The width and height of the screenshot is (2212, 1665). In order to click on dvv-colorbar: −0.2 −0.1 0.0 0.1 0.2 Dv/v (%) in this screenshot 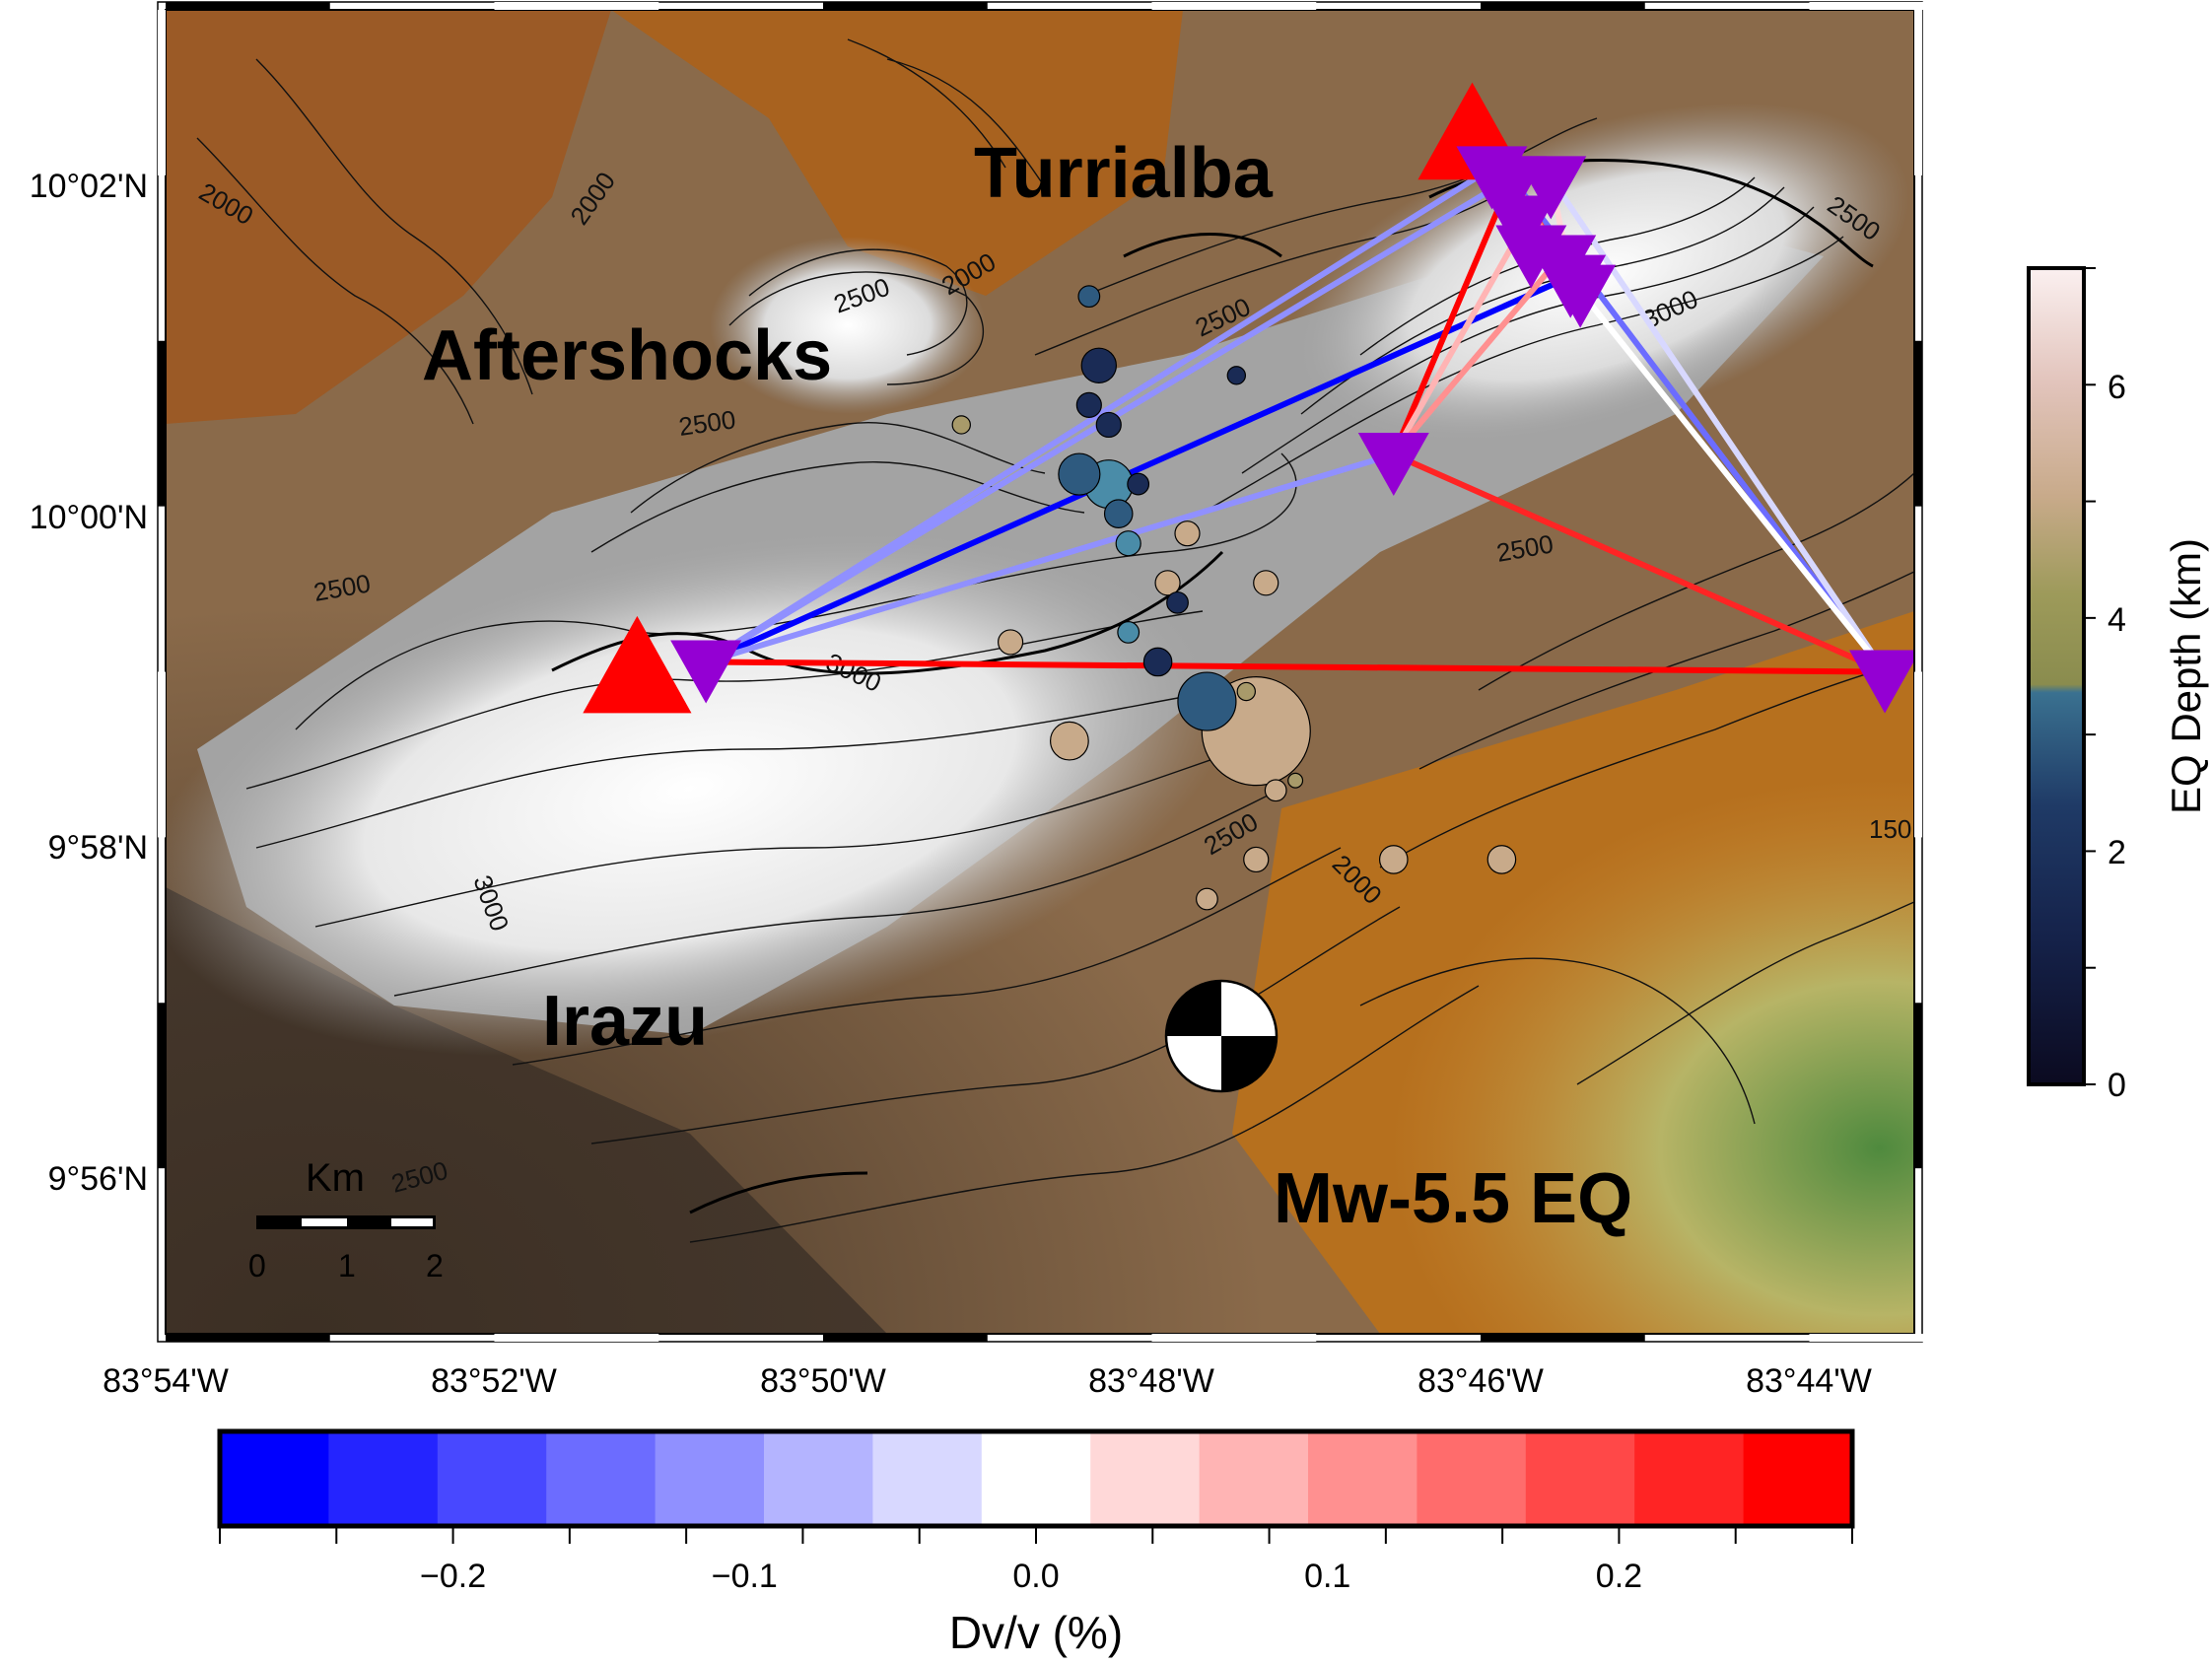, I will do `click(1036, 1543)`.